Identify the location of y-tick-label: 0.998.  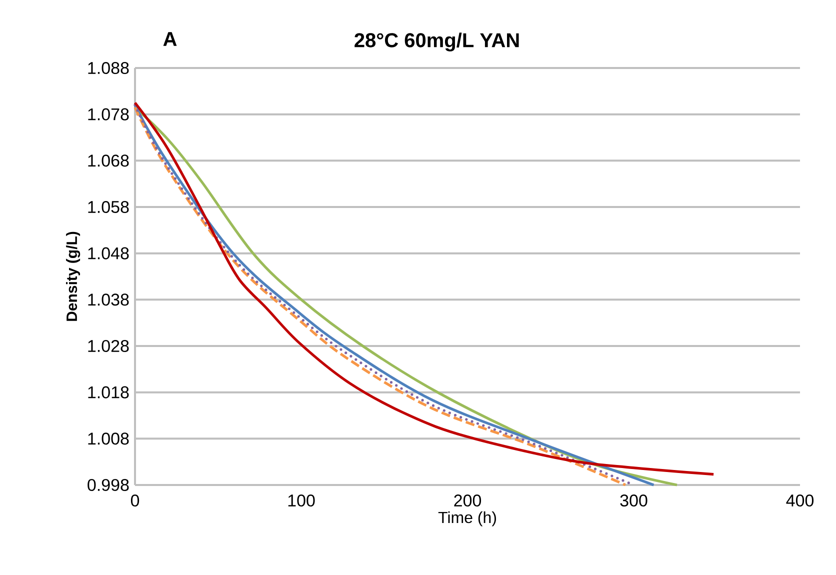
(108, 485).